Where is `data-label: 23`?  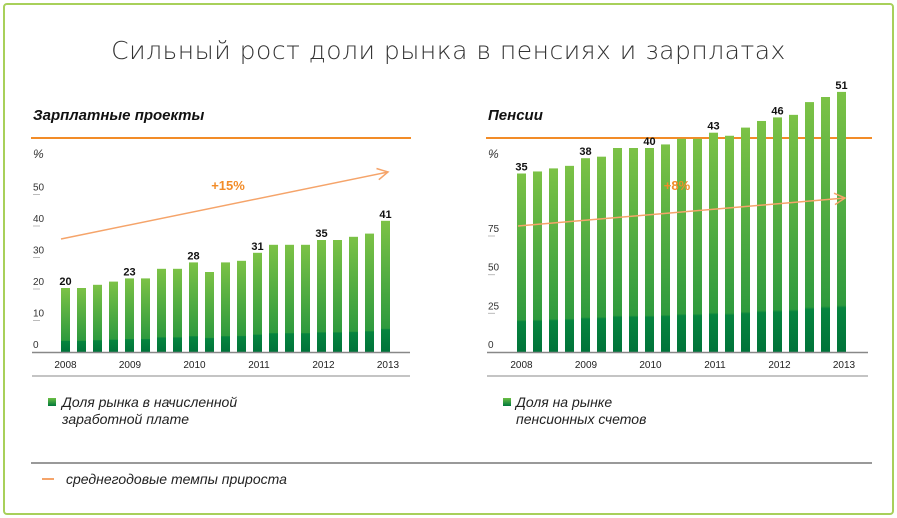 data-label: 23 is located at coordinates (129, 272).